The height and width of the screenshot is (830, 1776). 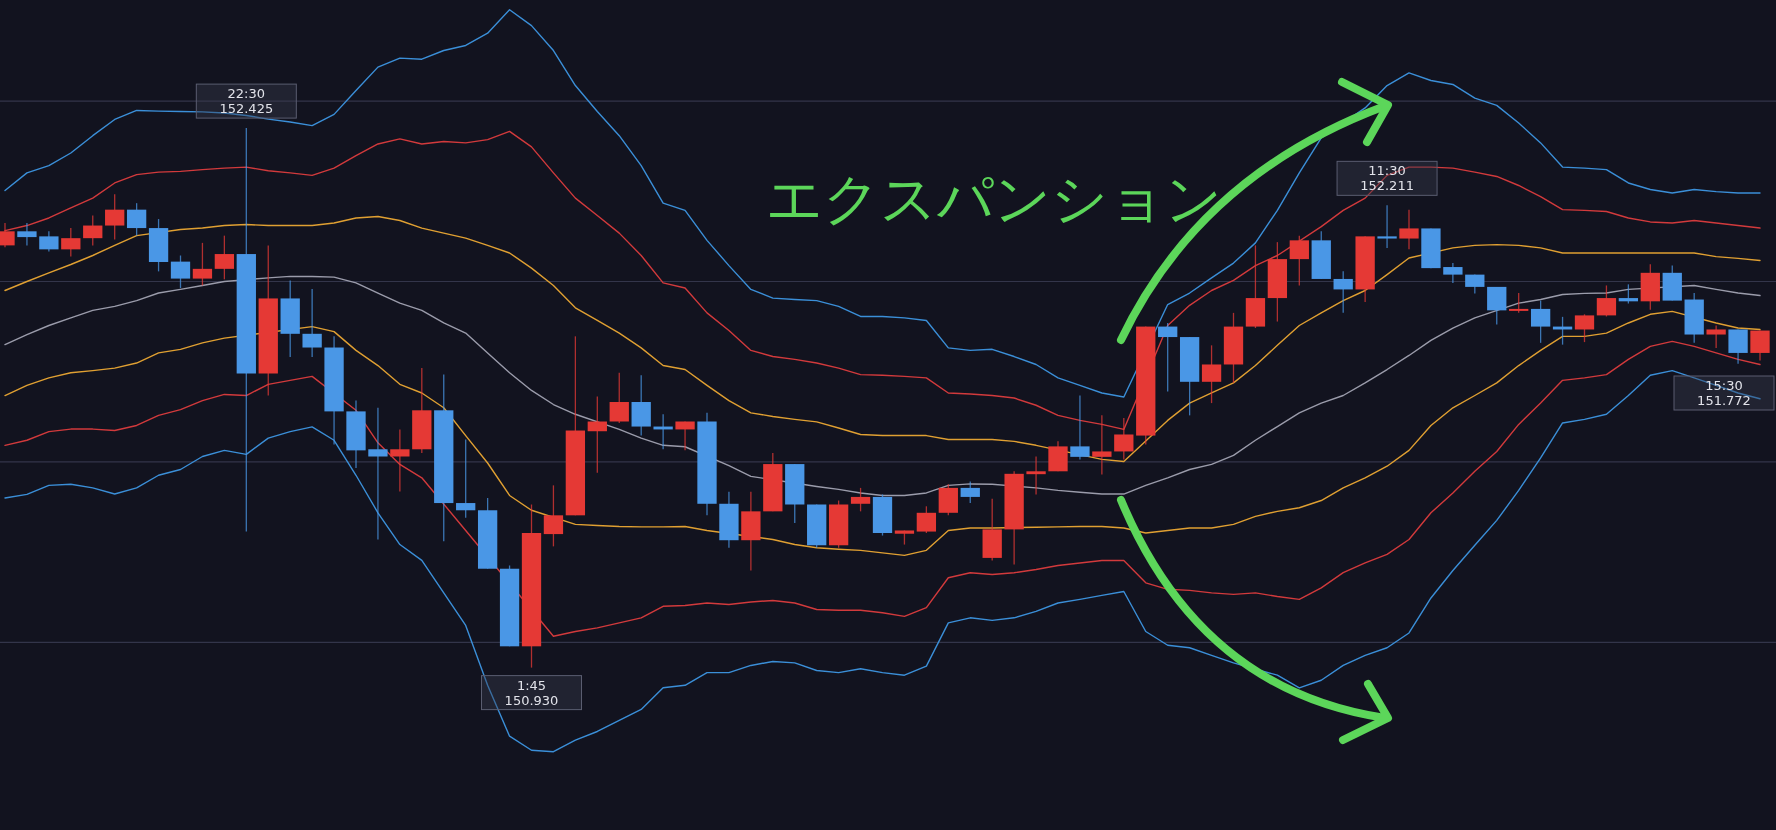 What do you see at coordinates (994, 198) in the screenshot?
I see `annotation: エクスパンション` at bounding box center [994, 198].